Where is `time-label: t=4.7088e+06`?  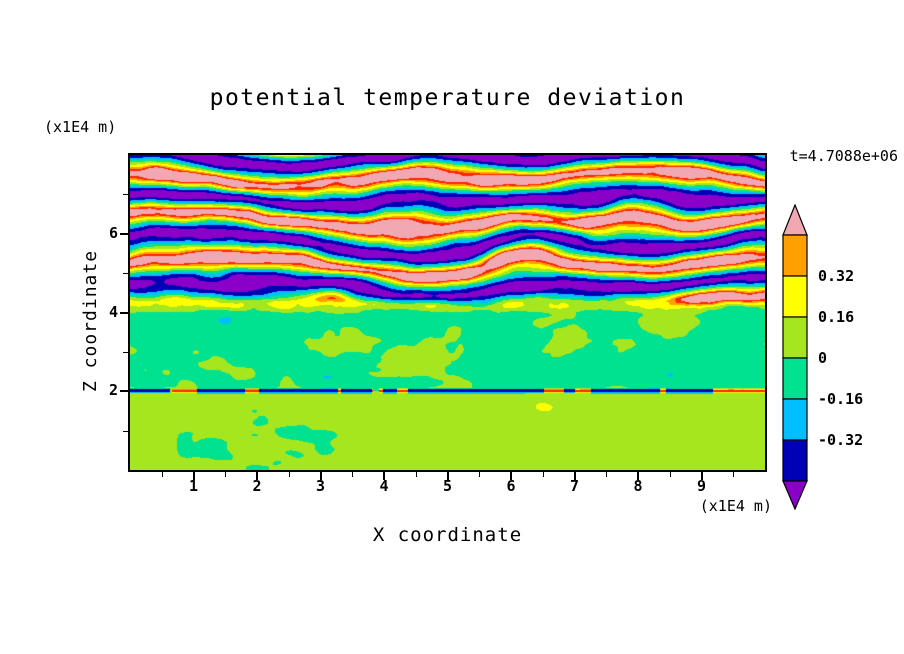 time-label: t=4.7088e+06 is located at coordinates (843, 156).